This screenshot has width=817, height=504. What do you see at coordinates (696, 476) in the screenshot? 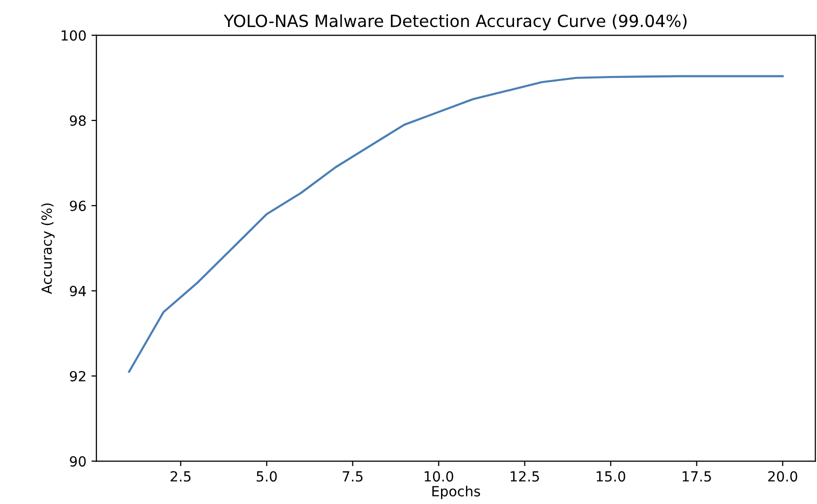
I see `x-tick-label: 17.5` at bounding box center [696, 476].